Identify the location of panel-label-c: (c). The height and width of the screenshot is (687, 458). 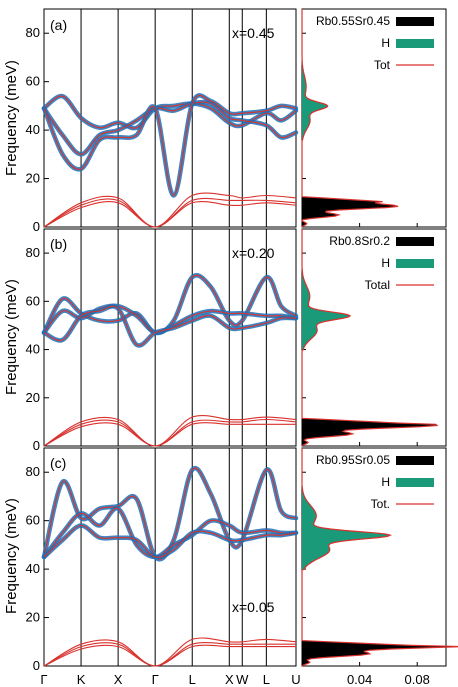
(58, 463).